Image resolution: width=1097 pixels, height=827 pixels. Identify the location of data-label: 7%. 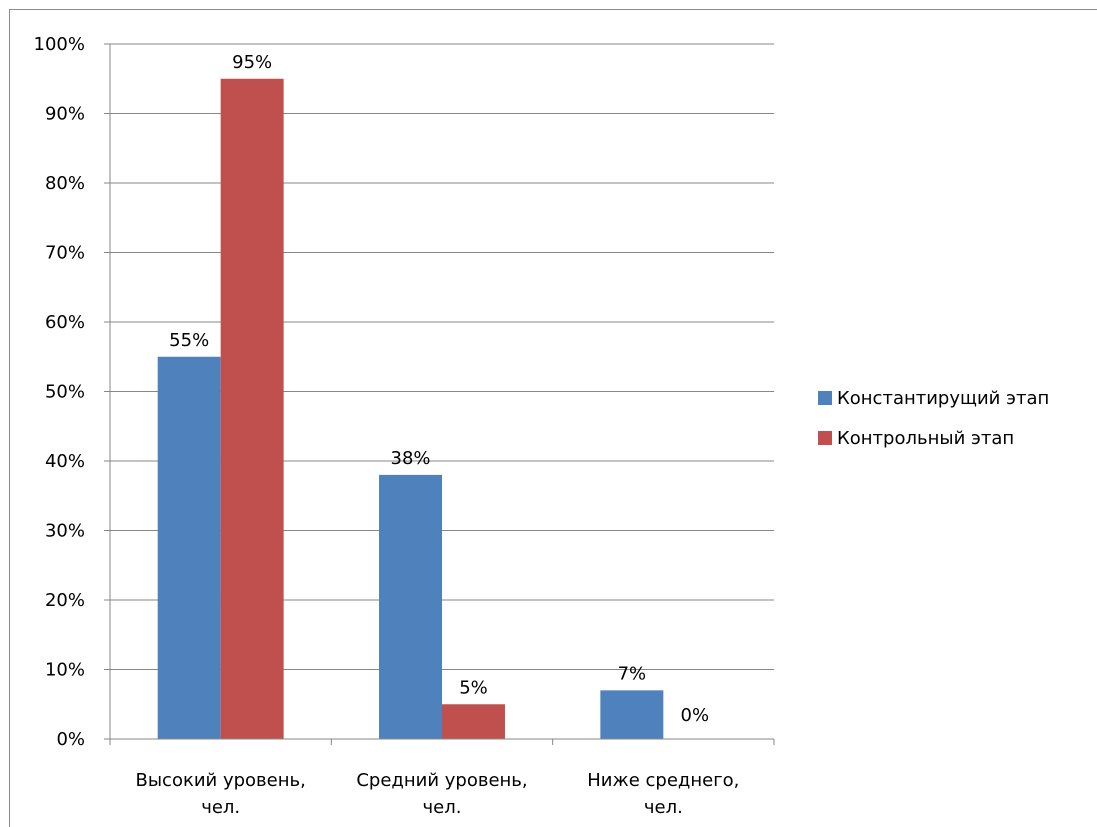
(632, 673).